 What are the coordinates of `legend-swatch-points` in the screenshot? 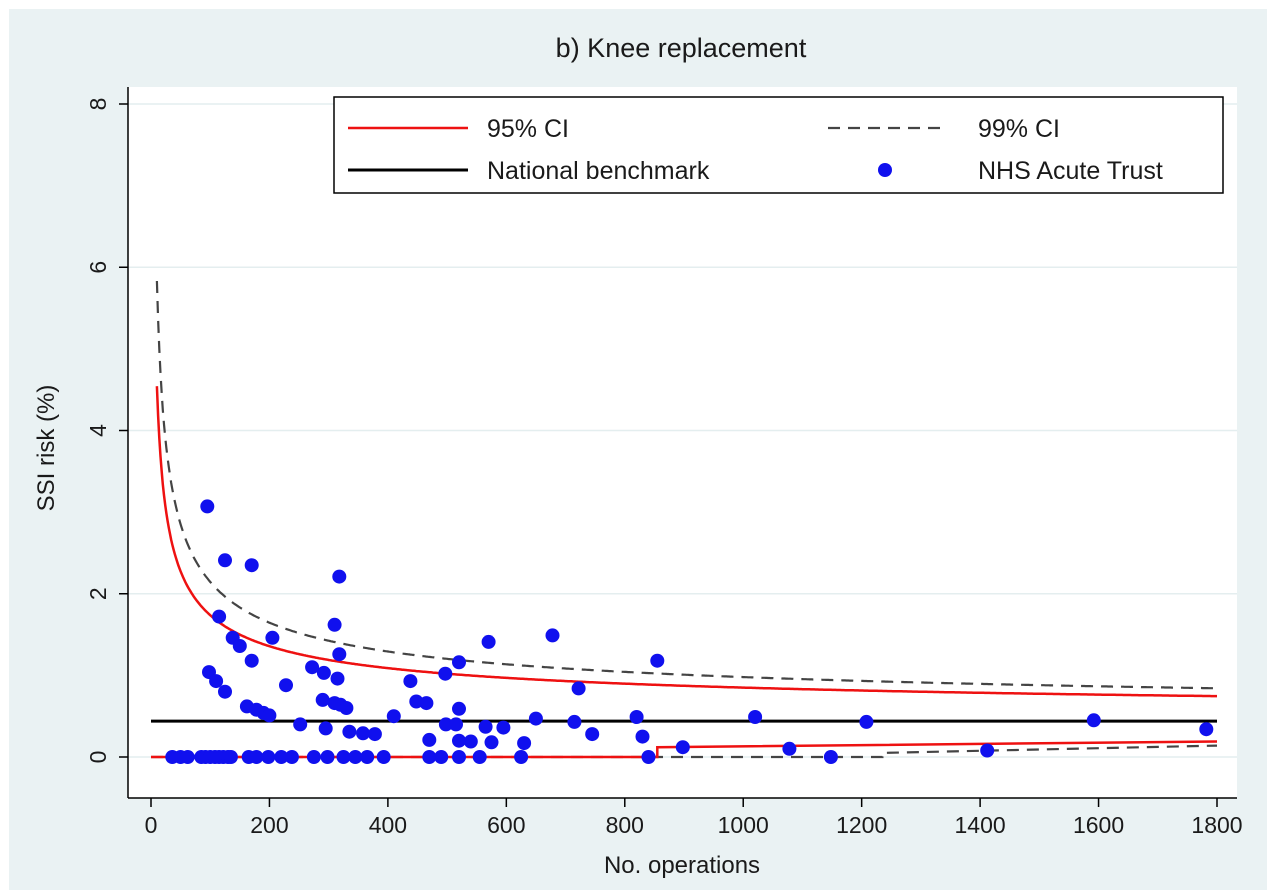 It's located at (885, 170).